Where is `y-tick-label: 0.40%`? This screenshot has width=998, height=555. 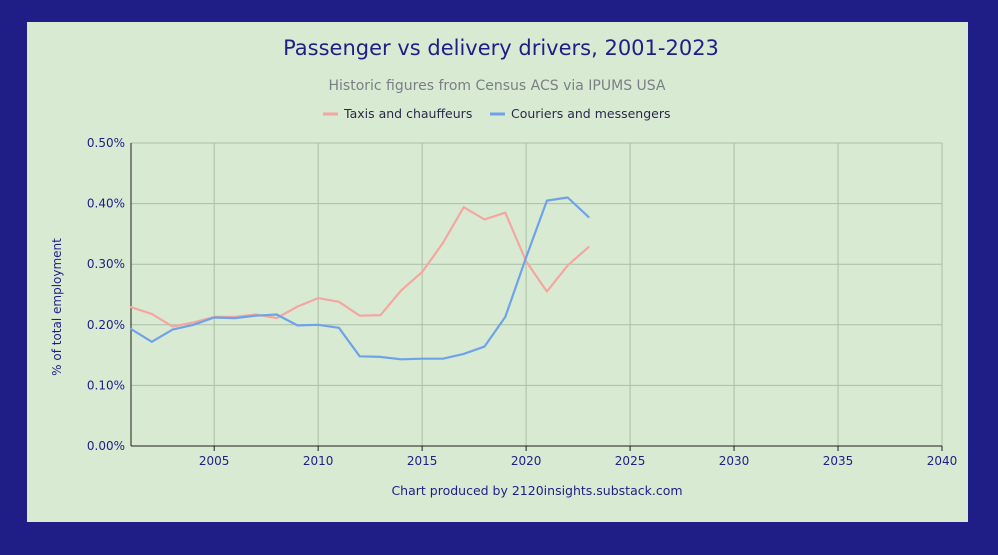
y-tick-label: 0.40% is located at coordinates (106, 204).